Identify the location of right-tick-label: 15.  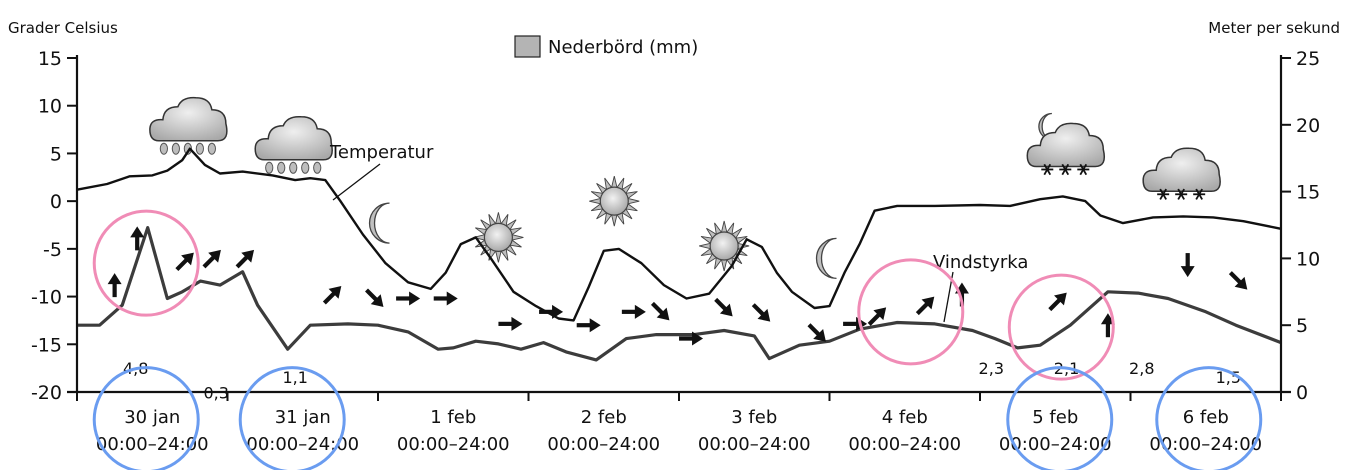
(1308, 193).